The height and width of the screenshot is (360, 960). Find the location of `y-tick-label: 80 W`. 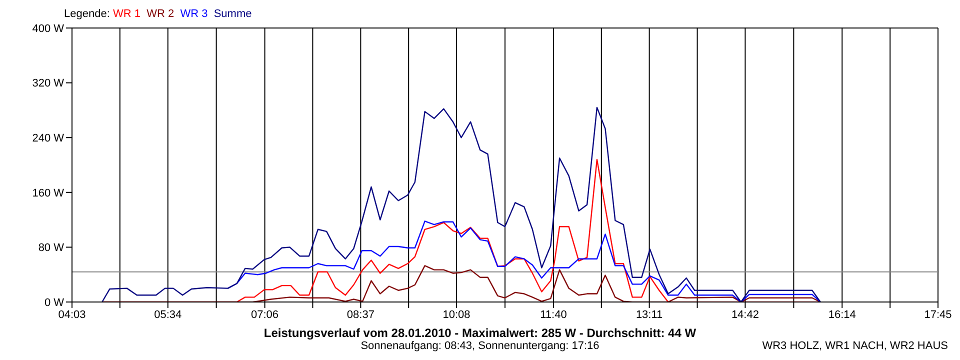

y-tick-label: 80 W is located at coordinates (51, 248).